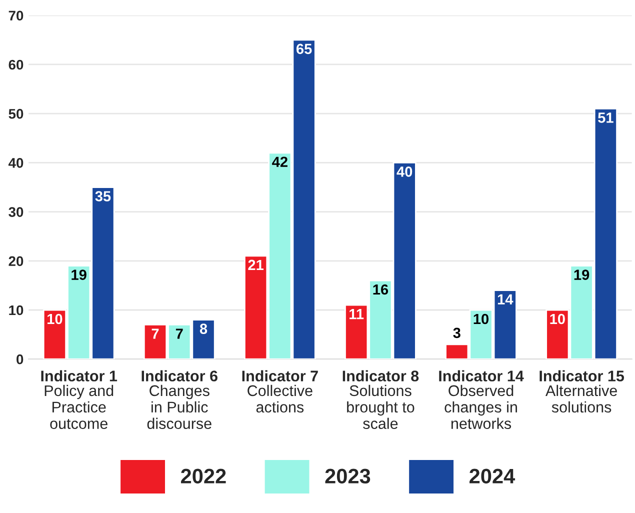 The image size is (635, 513). I want to click on category-label: Indicator 15 Alternative solutions, so click(582, 391).